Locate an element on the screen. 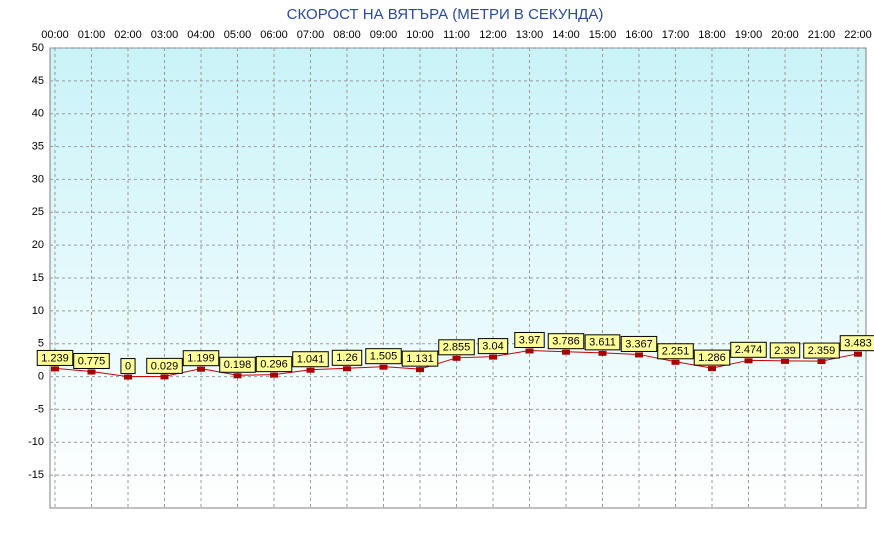 Image resolution: width=874 pixels, height=534 pixels. x-tick-label: 03:00 is located at coordinates (165, 35).